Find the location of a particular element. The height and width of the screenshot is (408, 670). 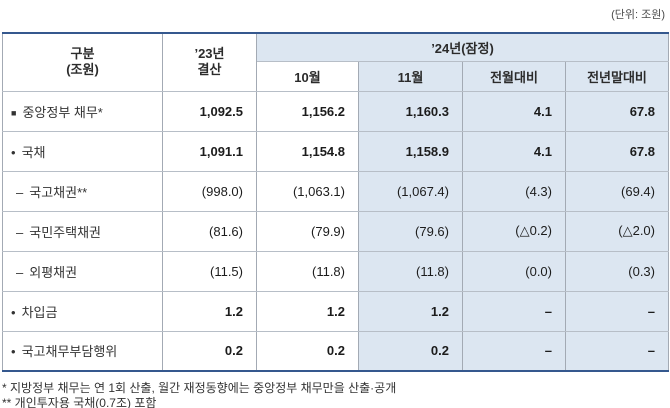

row-label: 국민주택채권 is located at coordinates (65, 232).